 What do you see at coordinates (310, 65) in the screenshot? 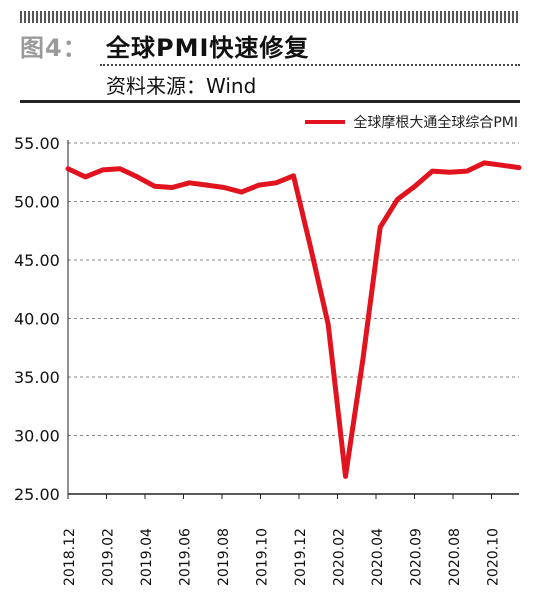
I see `title-dotted-divider` at bounding box center [310, 65].